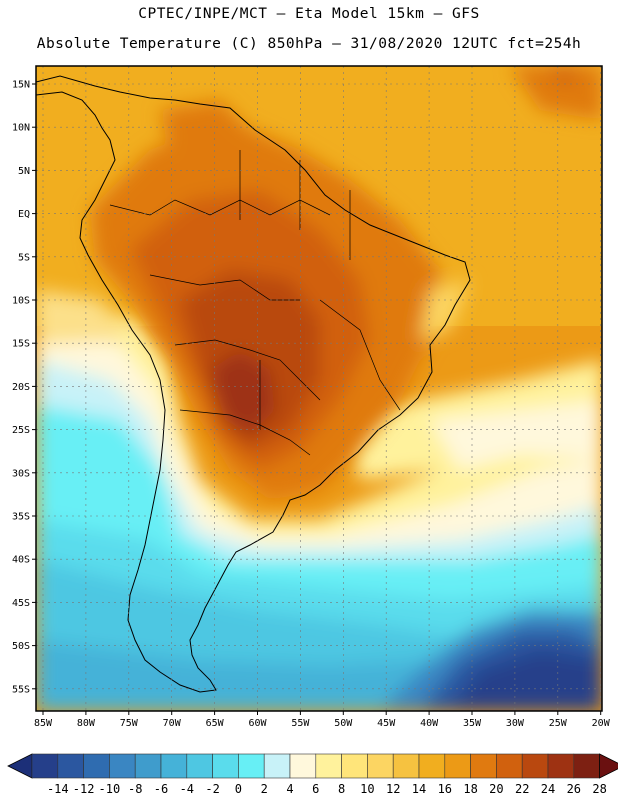 Image resolution: width=618 pixels, height=800 pixels. Describe the element at coordinates (429, 723) in the screenshot. I see `lon-label: 40W` at that location.